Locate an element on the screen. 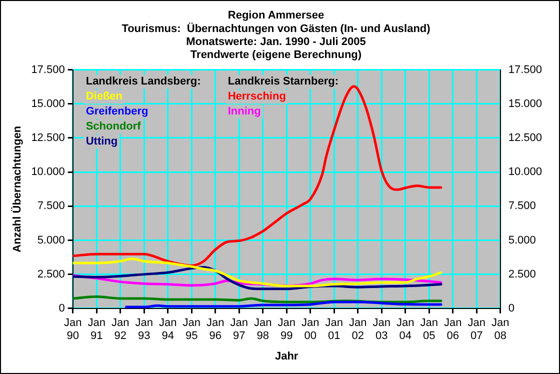 The height and width of the screenshot is (374, 560). x-tick-label: Jan 96 is located at coordinates (215, 329).